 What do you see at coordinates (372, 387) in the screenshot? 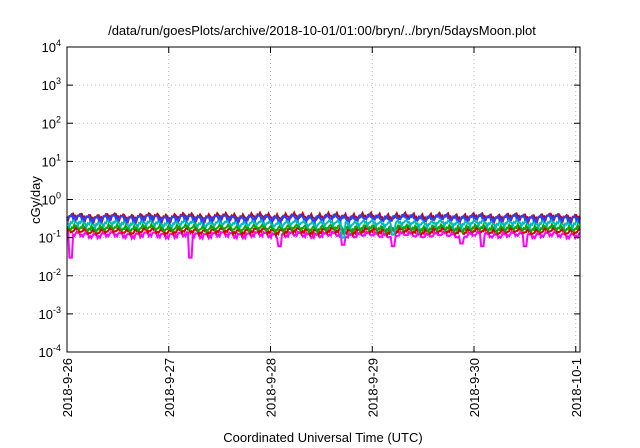
I see `x-tick-label: 2018-9-29` at bounding box center [372, 387].